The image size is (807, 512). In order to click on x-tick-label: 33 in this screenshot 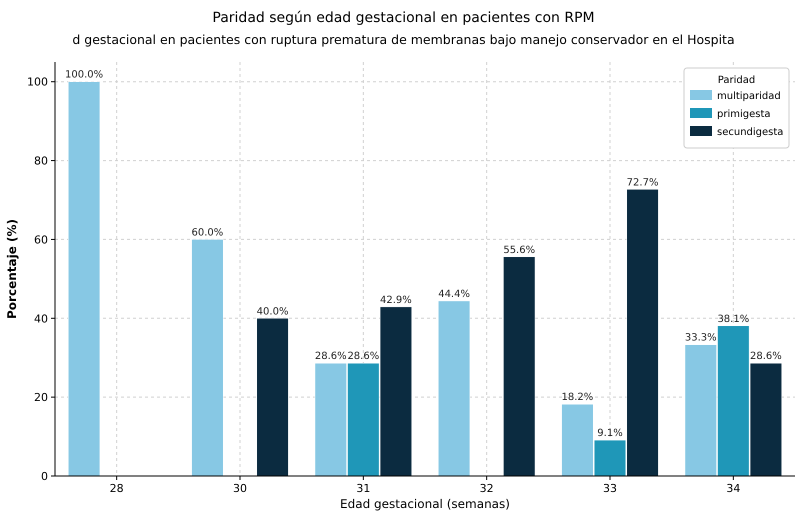, I will do `click(610, 488)`.